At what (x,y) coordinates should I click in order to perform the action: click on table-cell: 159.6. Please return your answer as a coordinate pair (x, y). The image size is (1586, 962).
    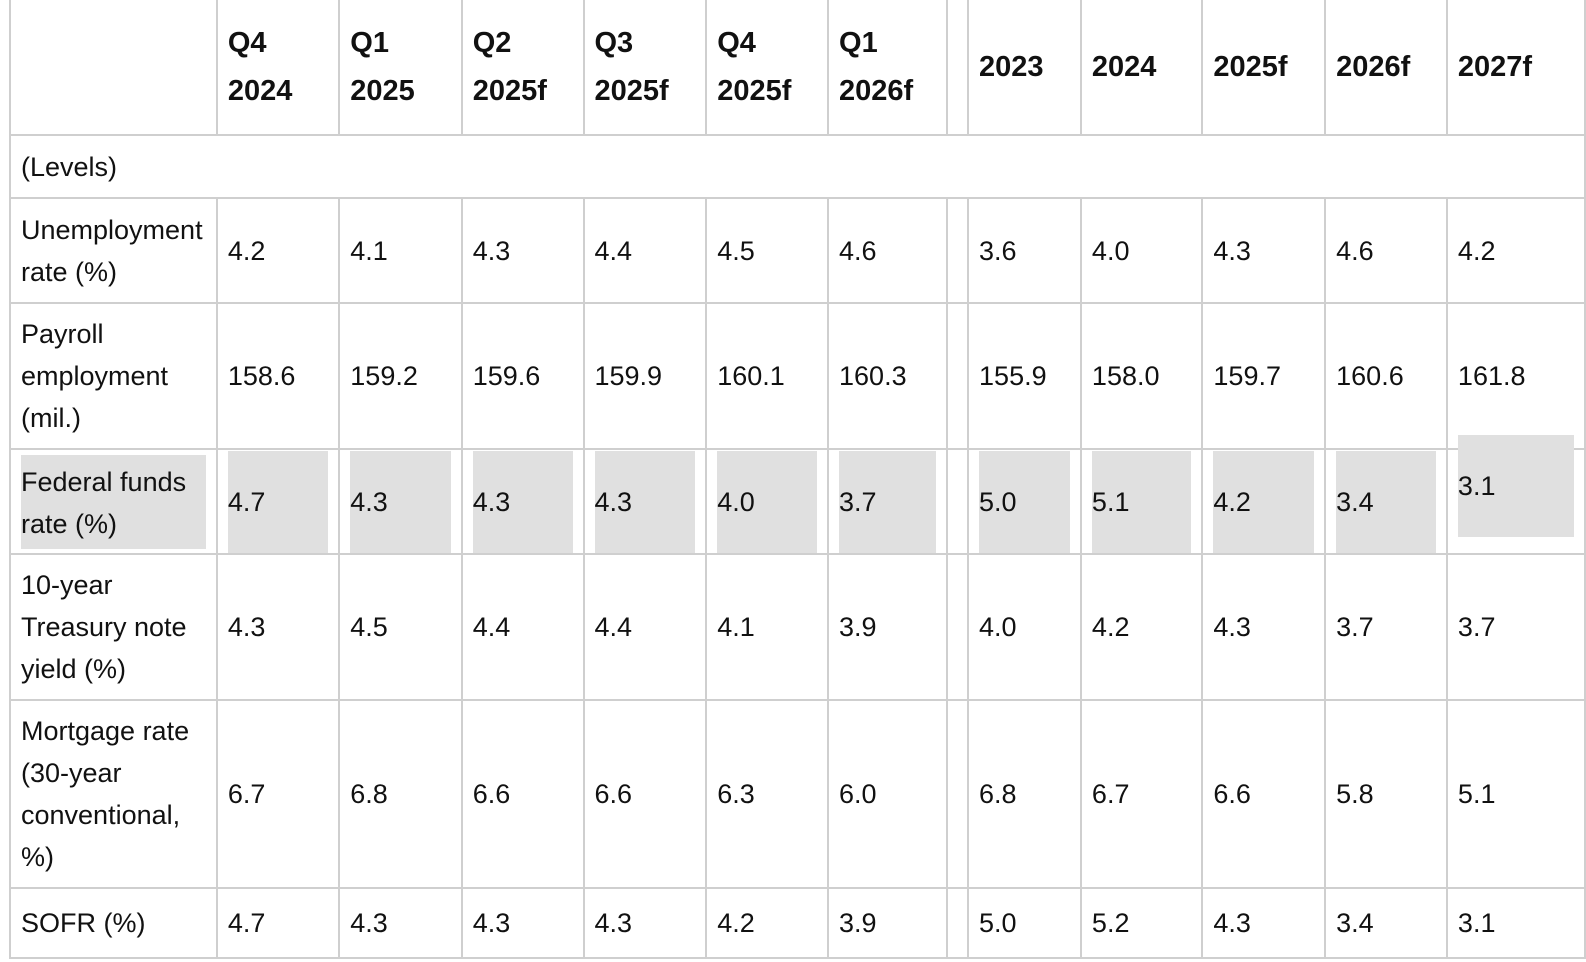
    Looking at the image, I should click on (522, 376).